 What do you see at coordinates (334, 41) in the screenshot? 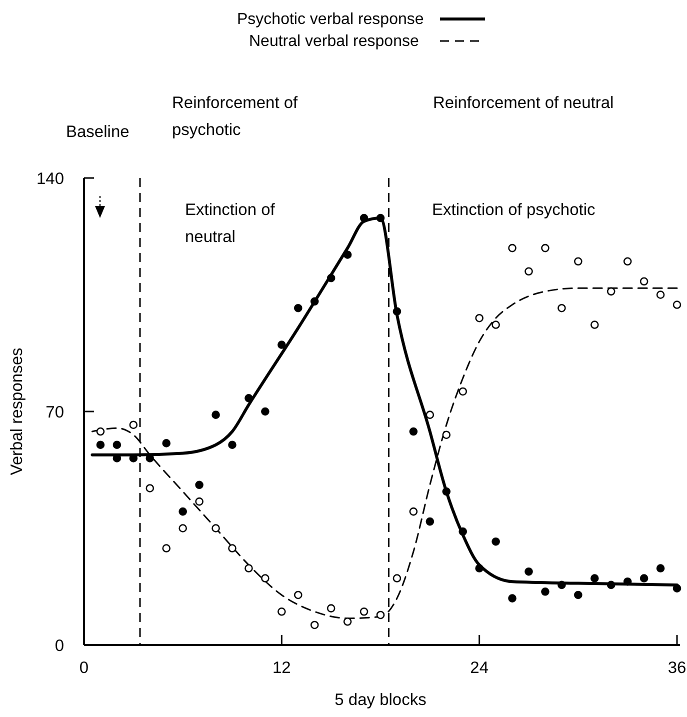
I see `legend-label: Neutral verbal response` at bounding box center [334, 41].